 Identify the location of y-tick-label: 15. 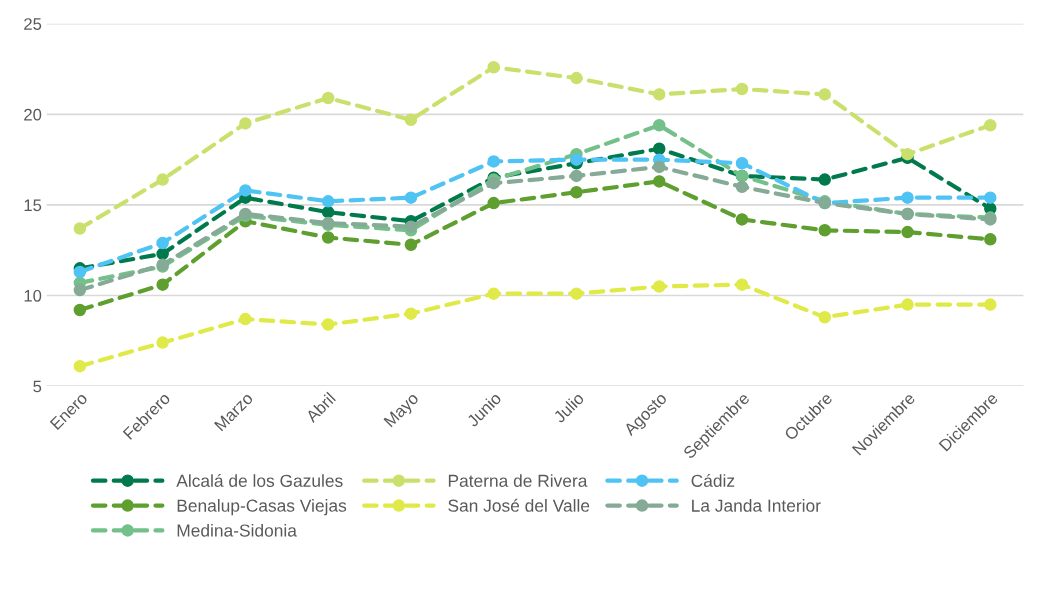
(33, 205).